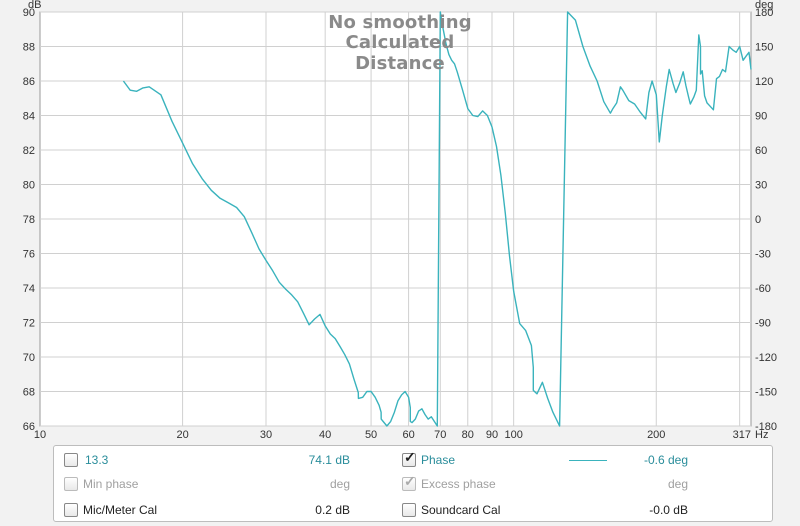  What do you see at coordinates (332, 510) in the screenshot?
I see `mic-meter-cal-value: 0.2 dB` at bounding box center [332, 510].